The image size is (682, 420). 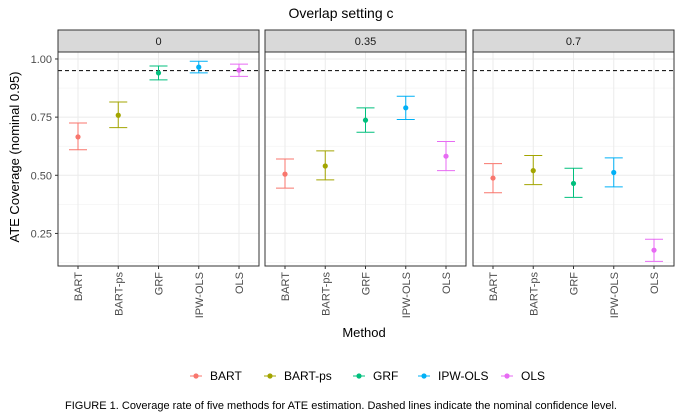 I want to click on y-tick-label: 0.75, so click(x=41, y=118).